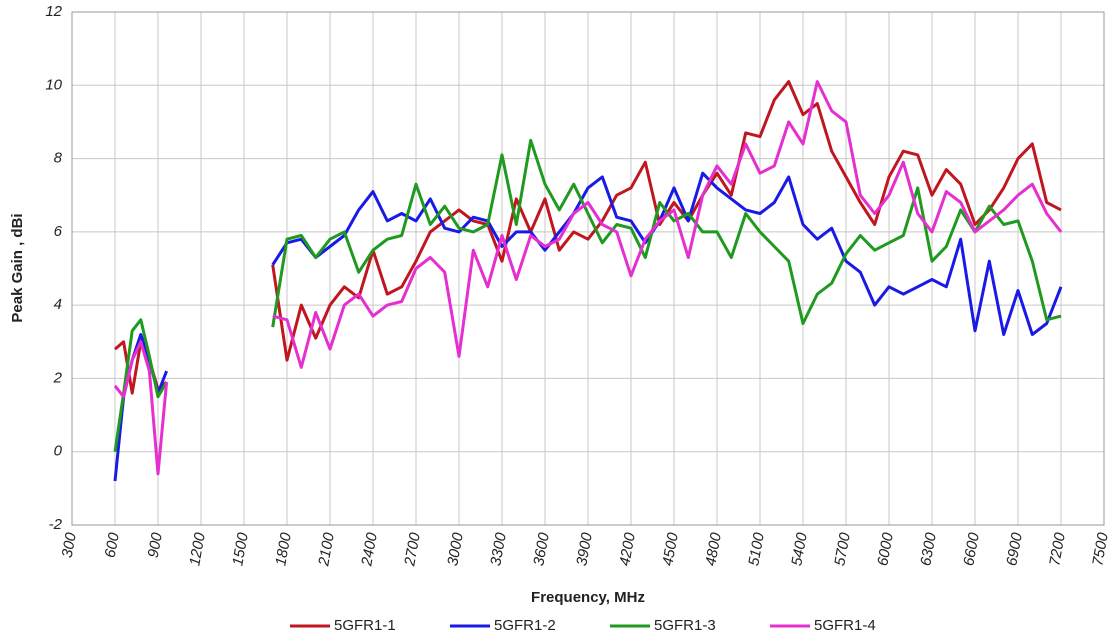 Image resolution: width=1117 pixels, height=641 pixels. What do you see at coordinates (541, 549) in the screenshot?
I see `x-tick-label: 3600` at bounding box center [541, 549].